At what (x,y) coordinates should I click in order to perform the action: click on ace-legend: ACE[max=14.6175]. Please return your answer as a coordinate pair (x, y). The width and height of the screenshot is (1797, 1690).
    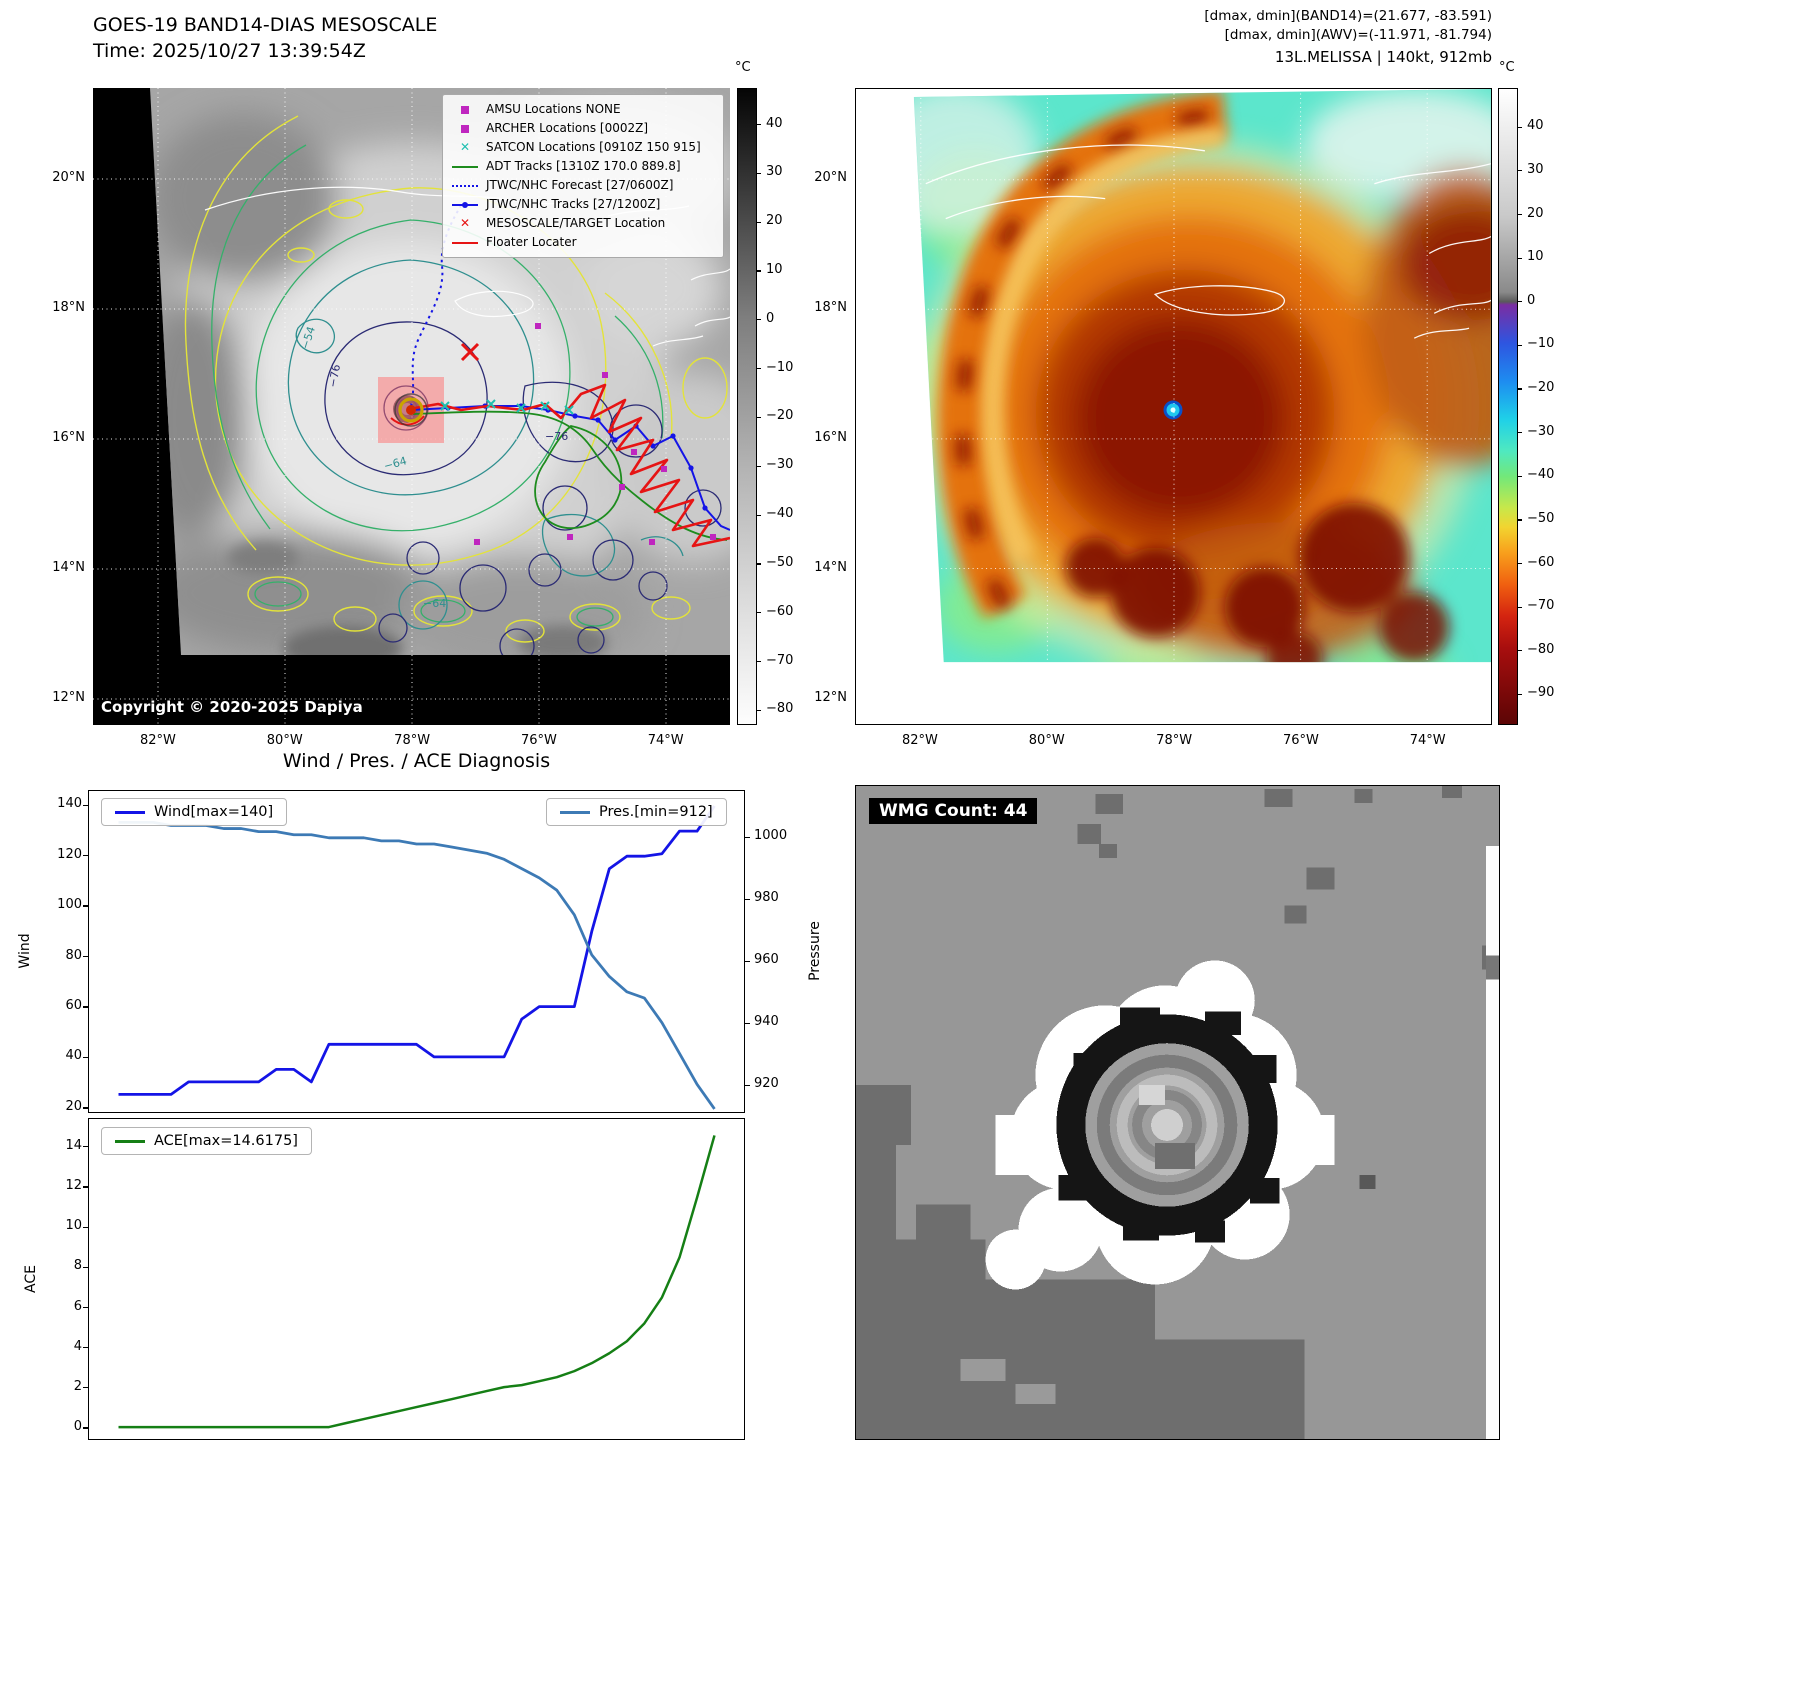
    Looking at the image, I should click on (206, 1141).